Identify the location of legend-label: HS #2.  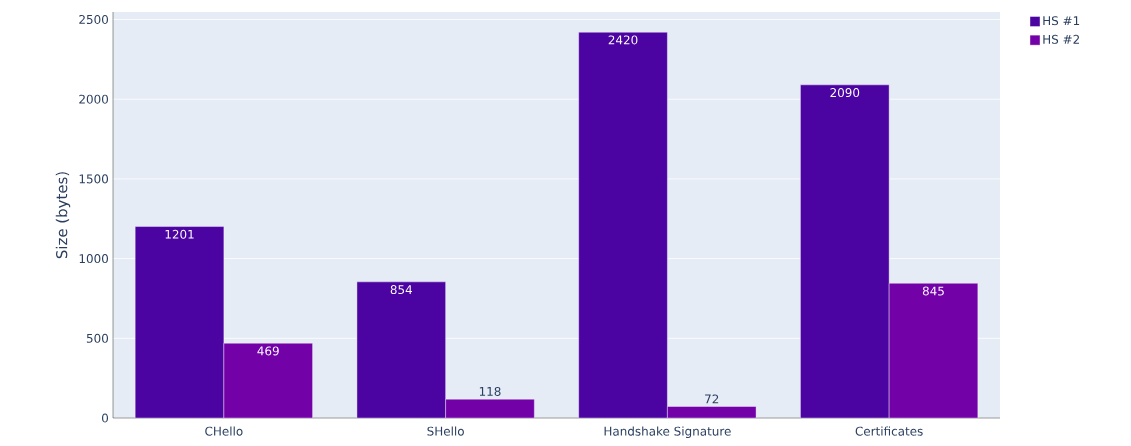
(1061, 39).